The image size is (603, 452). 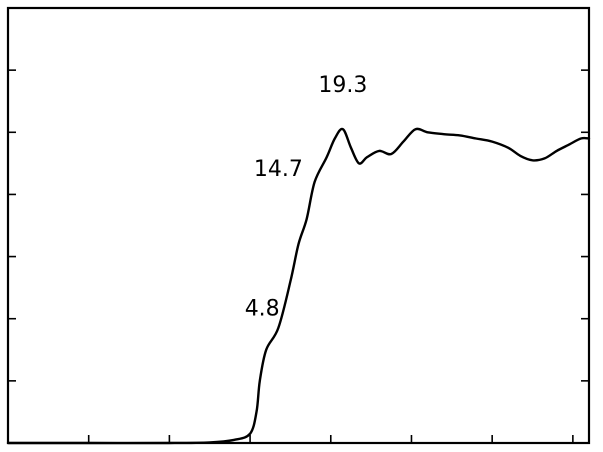 I want to click on annotations: 19.3 14.7 4.8, so click(x=306, y=197).